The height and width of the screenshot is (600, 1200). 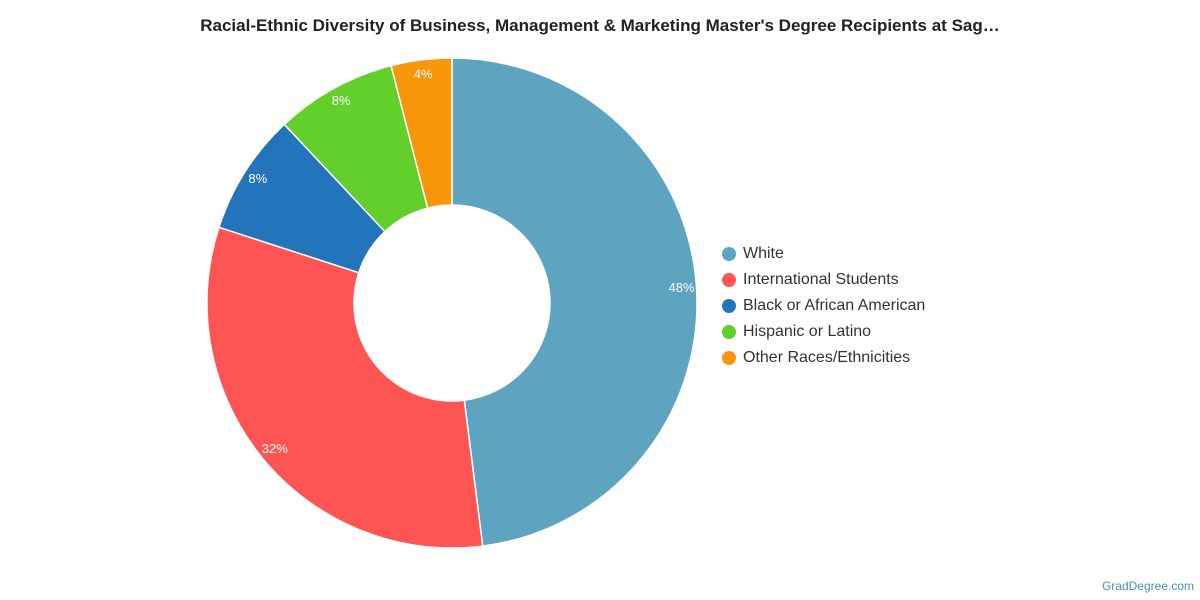 What do you see at coordinates (807, 331) in the screenshot?
I see `legend-label: Hispanic or Latino` at bounding box center [807, 331].